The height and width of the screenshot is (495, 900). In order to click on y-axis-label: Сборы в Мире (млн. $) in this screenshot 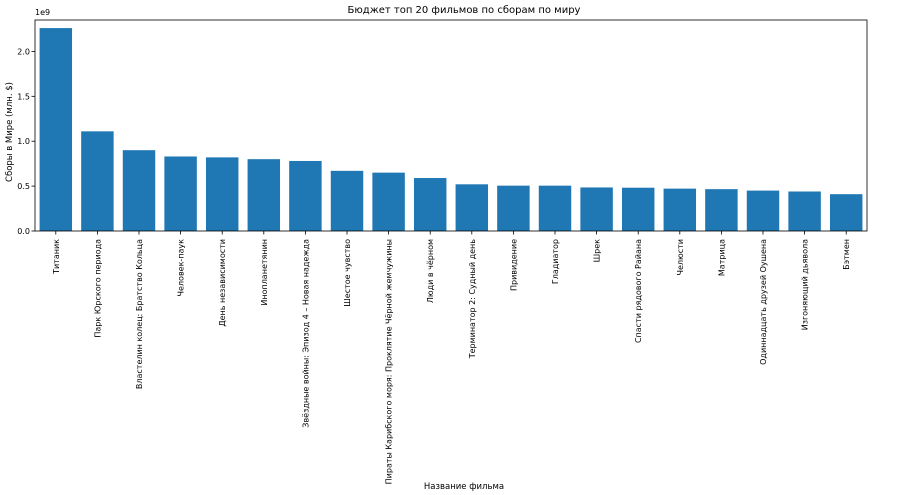, I will do `click(10, 132)`.